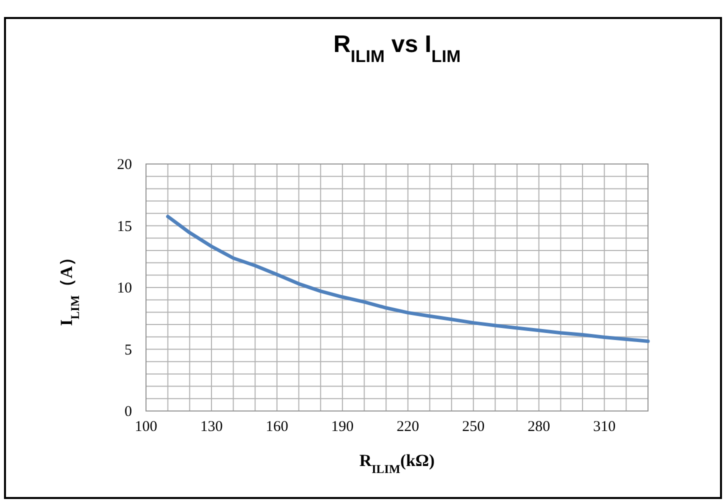 This screenshot has width=726, height=502. I want to click on y-tick-label: 20, so click(124, 165).